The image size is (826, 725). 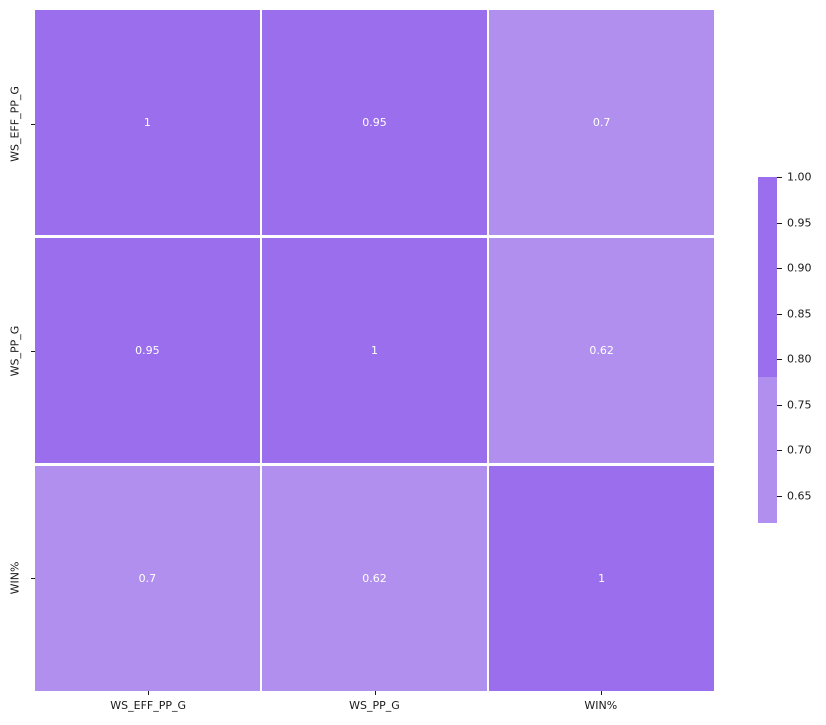 What do you see at coordinates (799, 496) in the screenshot?
I see `colorbar-tick-label: 0.65` at bounding box center [799, 496].